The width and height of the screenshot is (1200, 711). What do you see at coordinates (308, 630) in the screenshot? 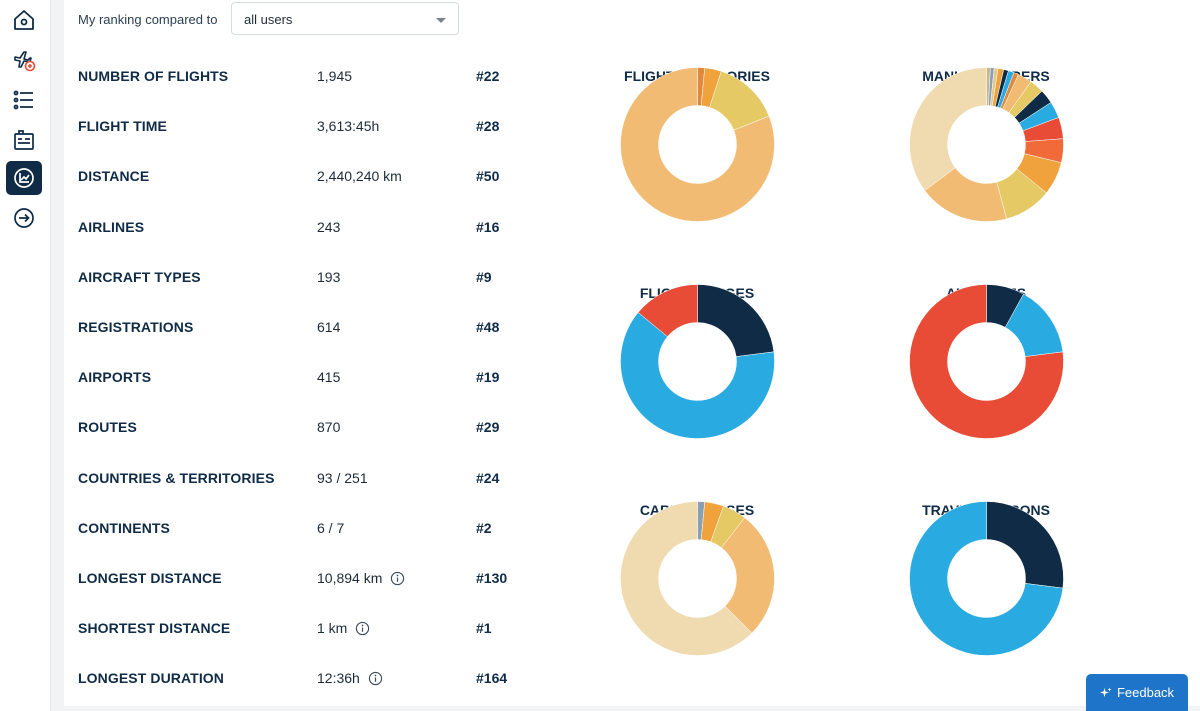
I see `stat-row: SHORTEST DISTANCE 1 km #1` at bounding box center [308, 630].